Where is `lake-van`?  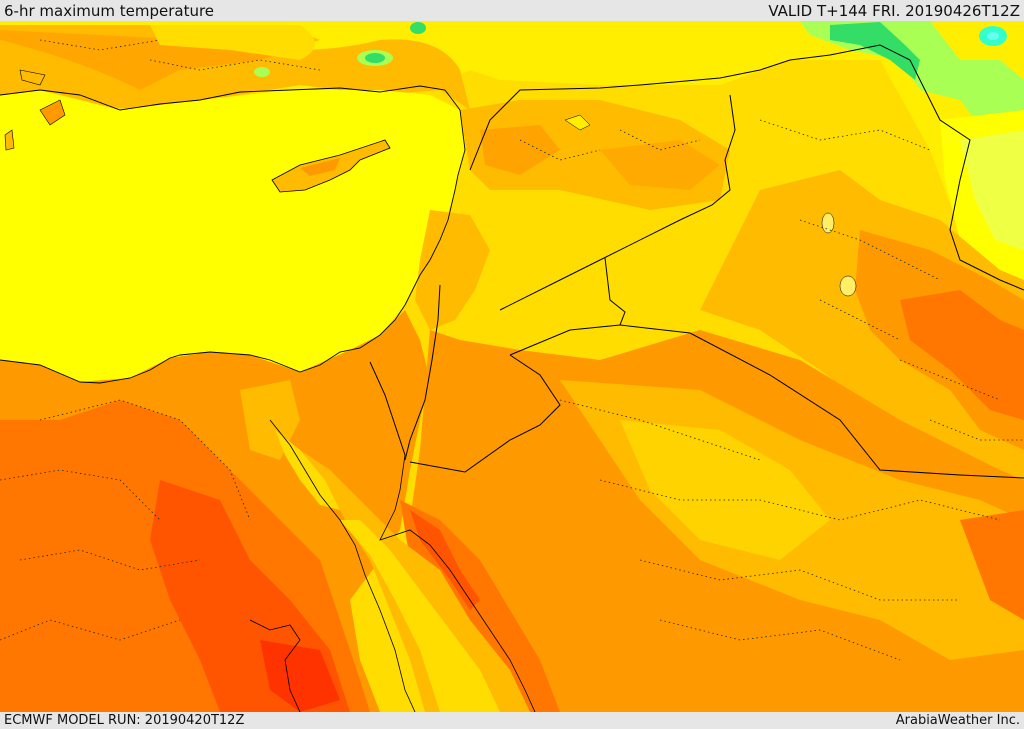
lake-van is located at coordinates (577, 122).